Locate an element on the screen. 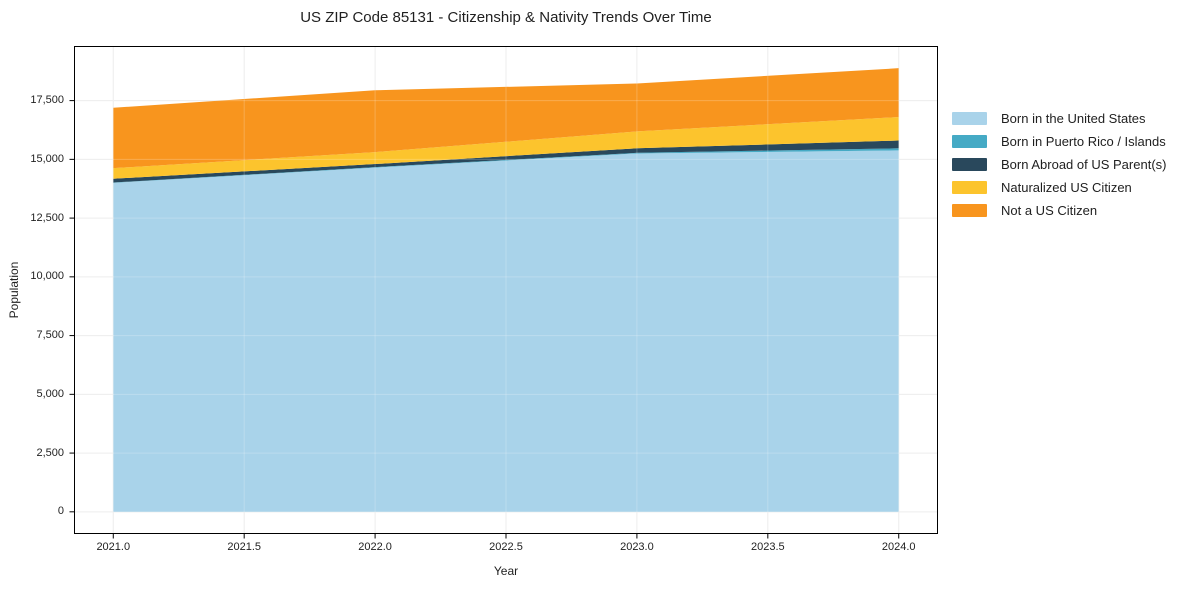 Image resolution: width=1189 pixels, height=590 pixels. y-tick-label: 10,000 is located at coordinates (47, 276).